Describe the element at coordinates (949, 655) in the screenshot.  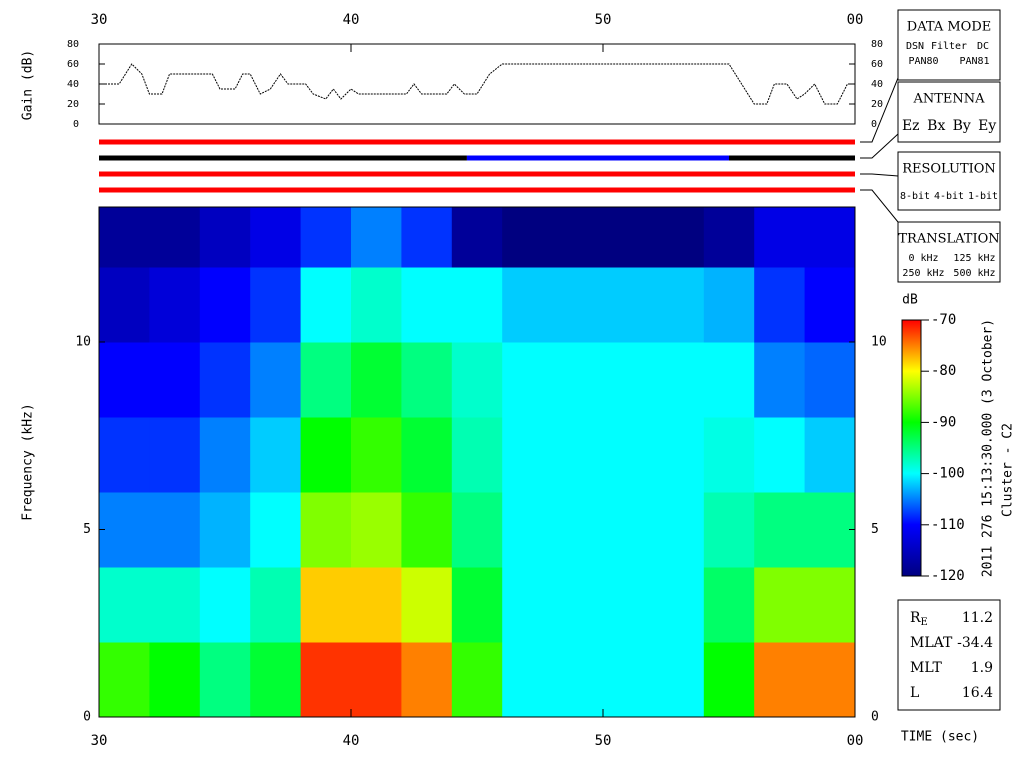
I see `ephemeris-box` at that location.